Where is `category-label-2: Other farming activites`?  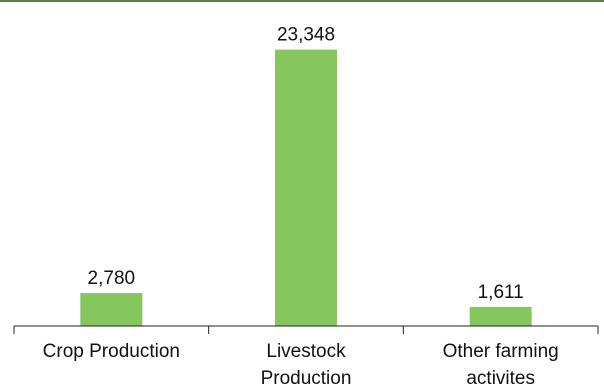
category-label-2: Other farming activites is located at coordinates (501, 365).